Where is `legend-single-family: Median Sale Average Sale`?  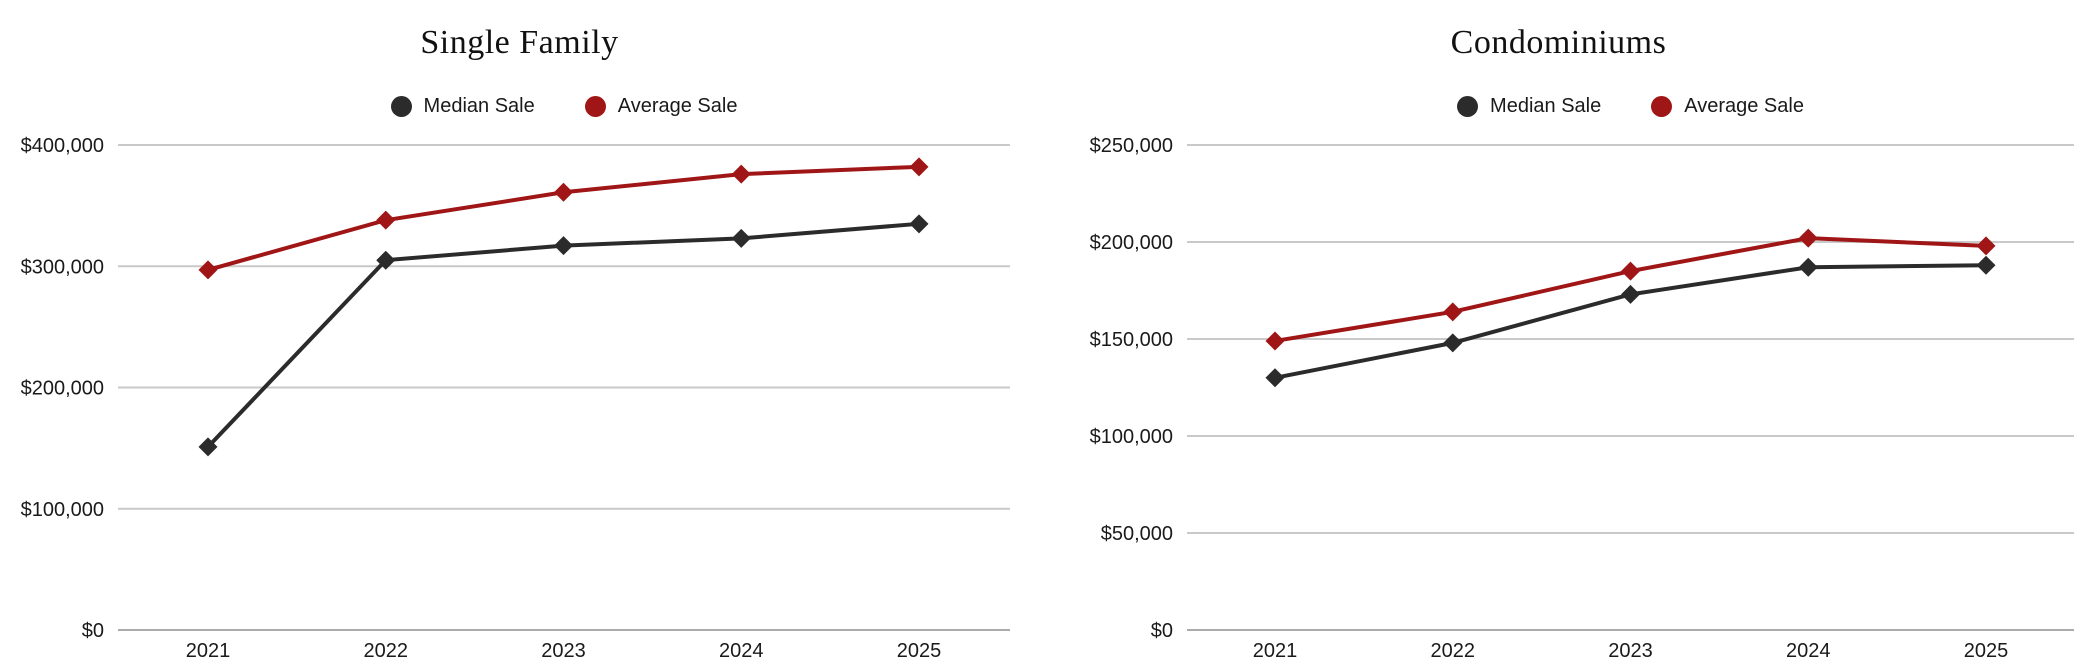
legend-single-family: Median Sale Average Sale is located at coordinates (564, 106).